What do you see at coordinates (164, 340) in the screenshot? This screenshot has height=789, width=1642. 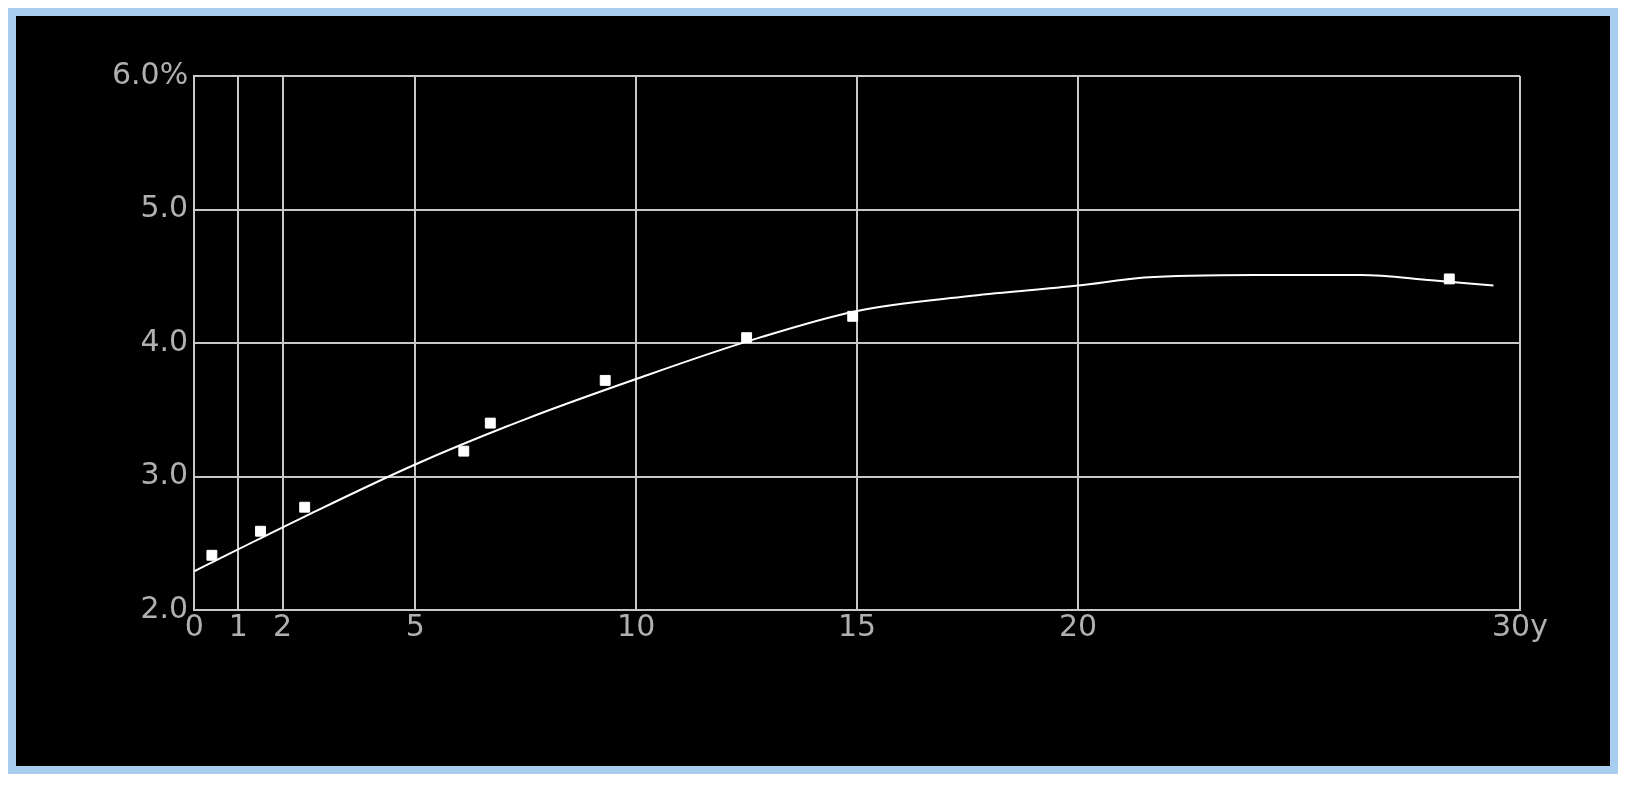 I see `y-tick-label: 4.0` at bounding box center [164, 340].